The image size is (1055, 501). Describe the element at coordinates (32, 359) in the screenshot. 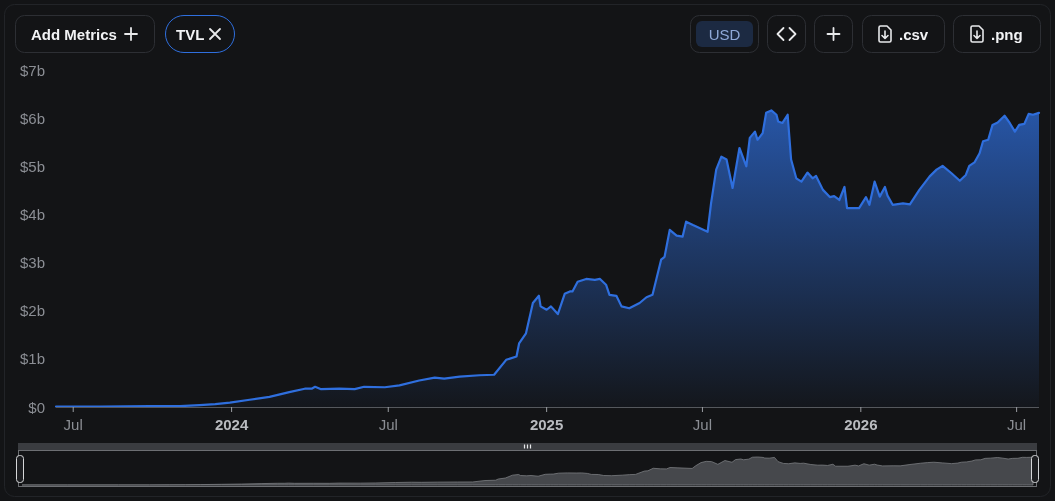

I see `y-tick-label: $1b` at that location.